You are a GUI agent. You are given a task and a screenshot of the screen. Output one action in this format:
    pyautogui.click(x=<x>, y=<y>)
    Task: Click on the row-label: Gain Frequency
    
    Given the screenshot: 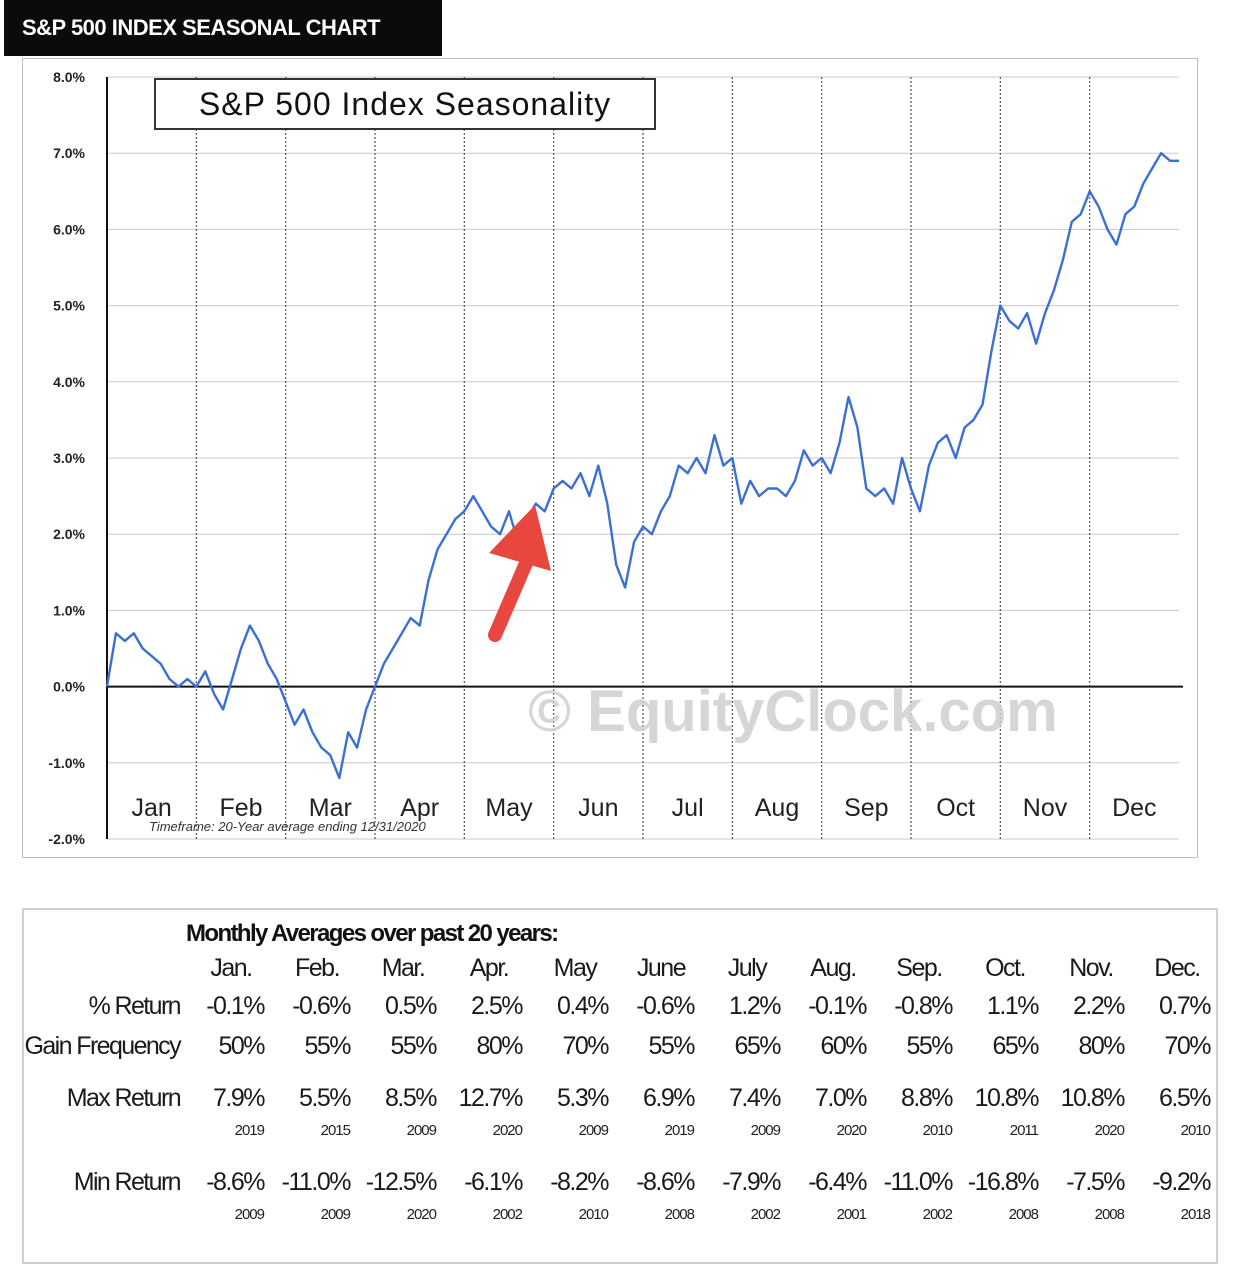 What is the action you would take?
    pyautogui.click(x=103, y=1046)
    